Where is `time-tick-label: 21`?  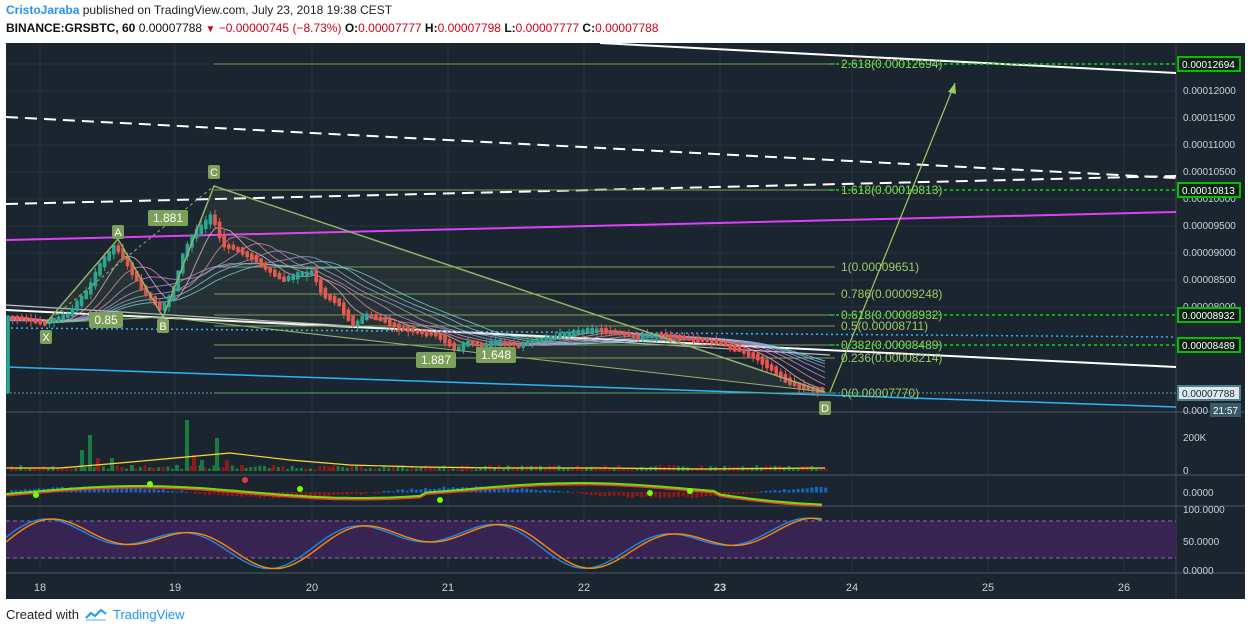 time-tick-label: 21 is located at coordinates (448, 588).